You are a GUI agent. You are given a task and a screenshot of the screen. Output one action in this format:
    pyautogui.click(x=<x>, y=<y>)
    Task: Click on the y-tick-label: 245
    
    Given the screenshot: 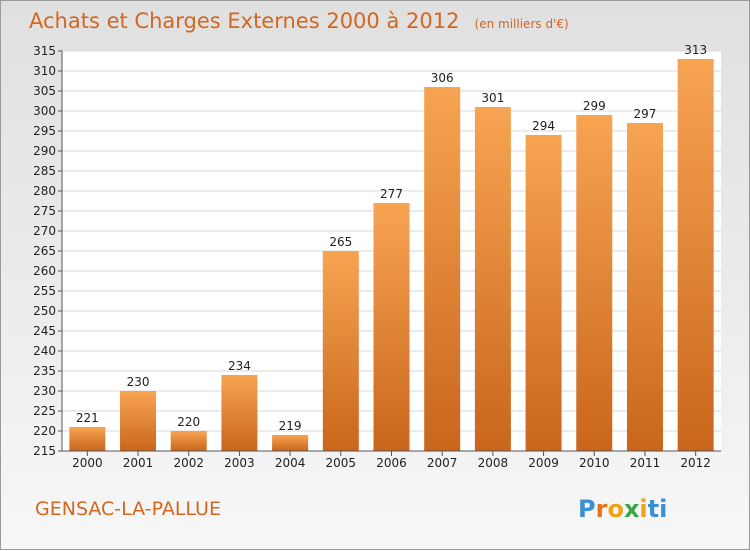 What is the action you would take?
    pyautogui.click(x=44, y=331)
    